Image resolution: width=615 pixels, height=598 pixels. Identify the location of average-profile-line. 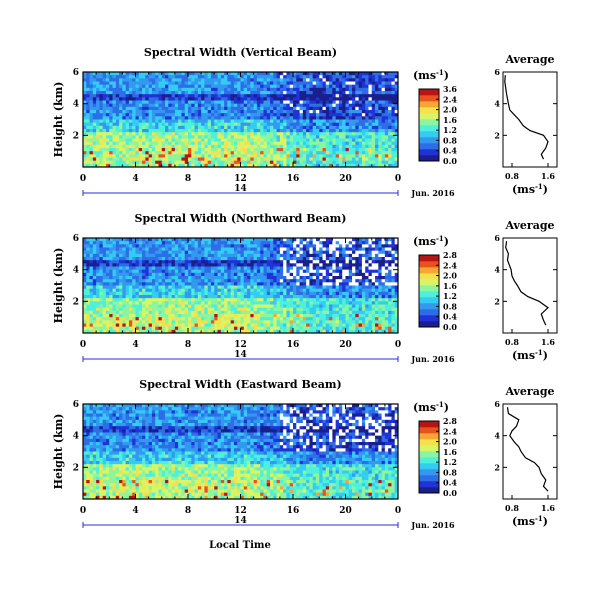
(526, 117).